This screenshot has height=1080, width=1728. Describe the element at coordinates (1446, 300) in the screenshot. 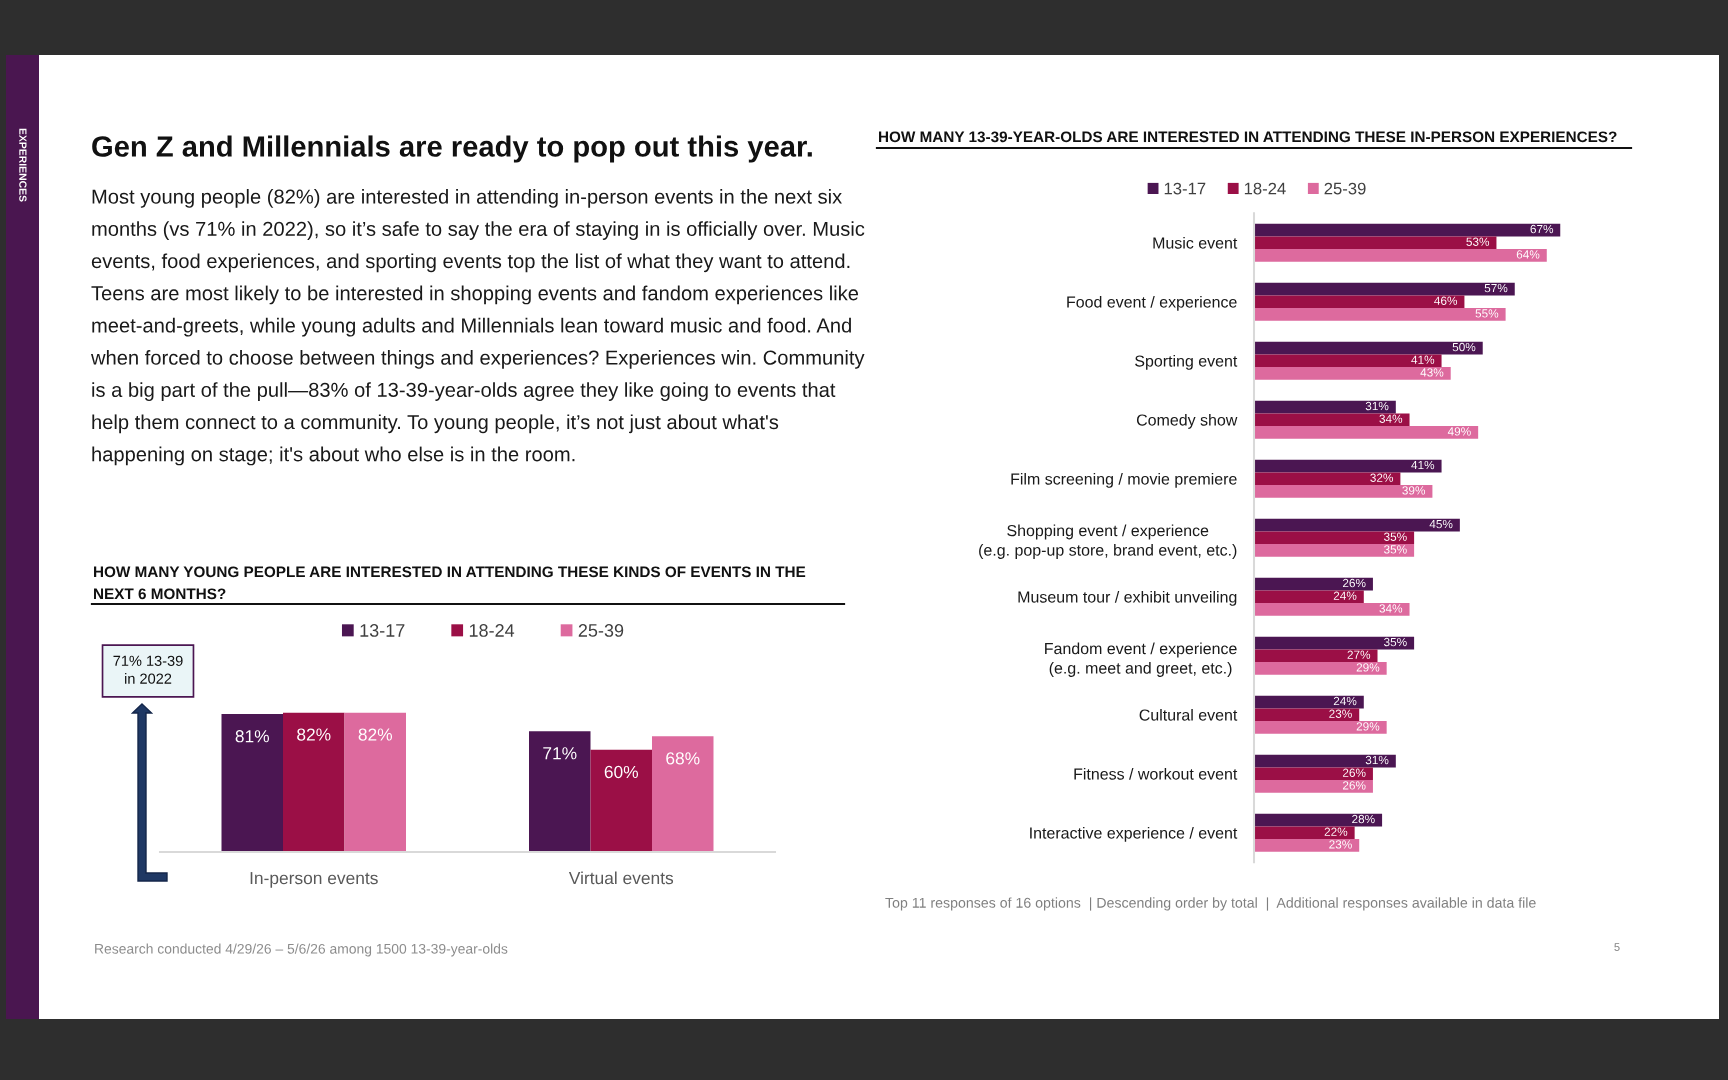

I see `data-label: 46%` at that location.